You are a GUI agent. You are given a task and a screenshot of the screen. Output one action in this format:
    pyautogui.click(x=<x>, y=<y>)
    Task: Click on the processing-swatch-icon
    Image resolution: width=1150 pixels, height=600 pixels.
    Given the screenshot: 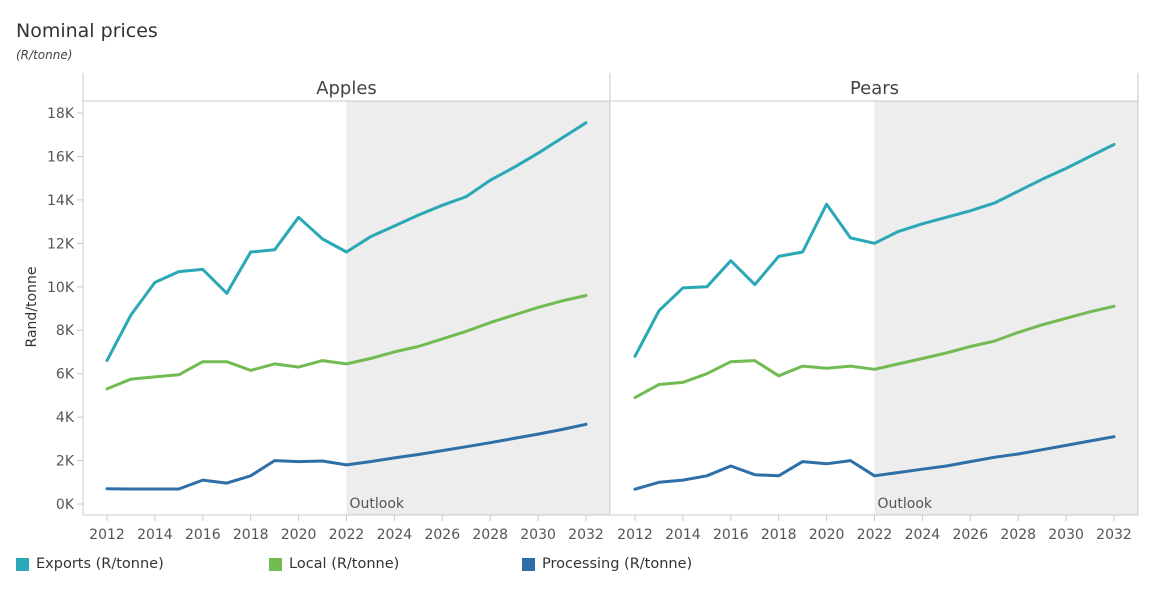 What is the action you would take?
    pyautogui.click(x=528, y=564)
    